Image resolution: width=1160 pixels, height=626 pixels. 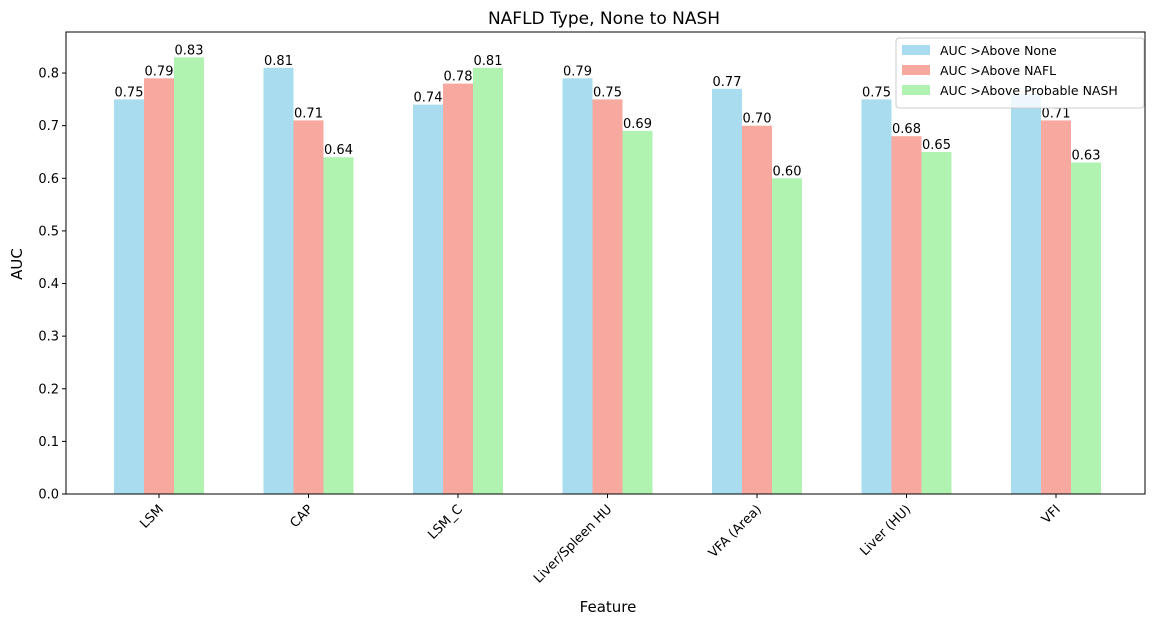 I want to click on y-tick-label: 0.5, so click(x=48, y=231).